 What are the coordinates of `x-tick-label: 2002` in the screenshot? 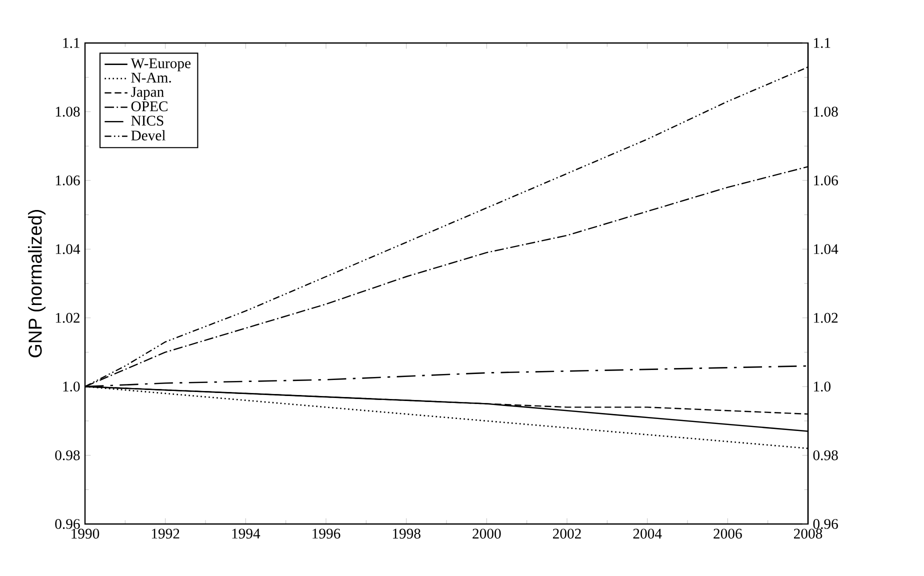 It's located at (566, 533).